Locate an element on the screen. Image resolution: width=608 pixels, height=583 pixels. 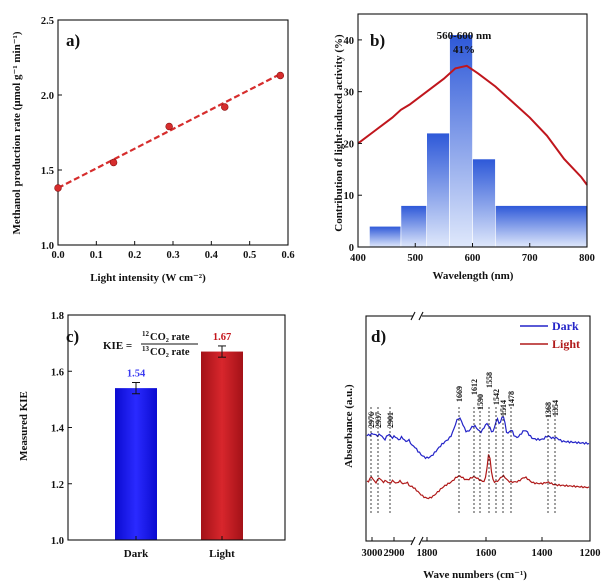
panel-d-peak-label: 1590 is located at coordinates (480, 402).